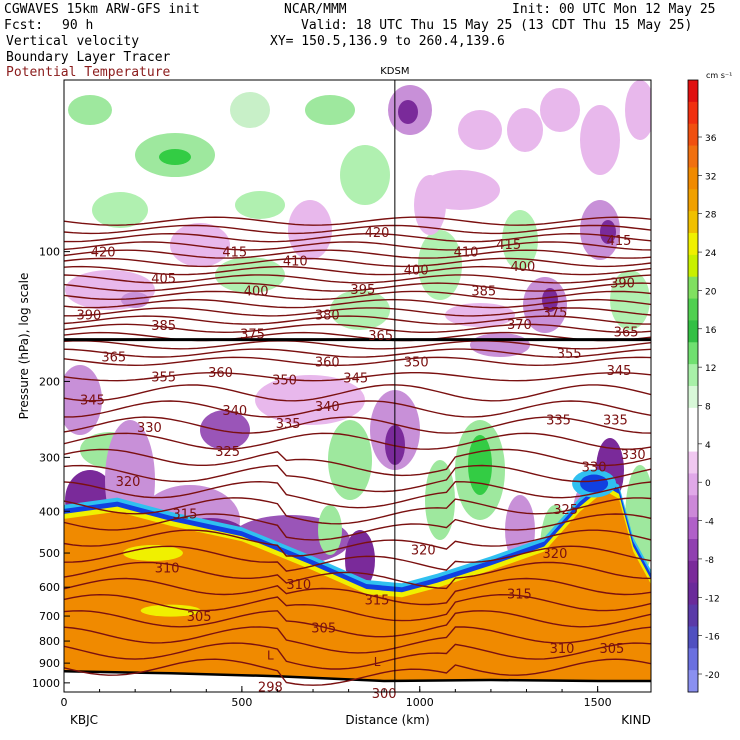  Describe the element at coordinates (49, 587) in the screenshot. I see `y-tick-label: 600` at that location.